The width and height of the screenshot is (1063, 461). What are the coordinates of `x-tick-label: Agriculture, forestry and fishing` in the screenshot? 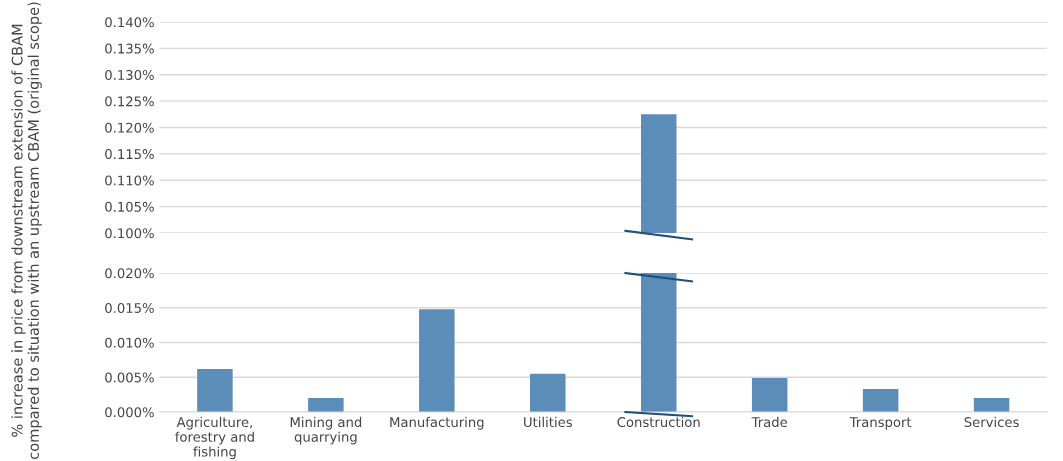 It's located at (214, 438).